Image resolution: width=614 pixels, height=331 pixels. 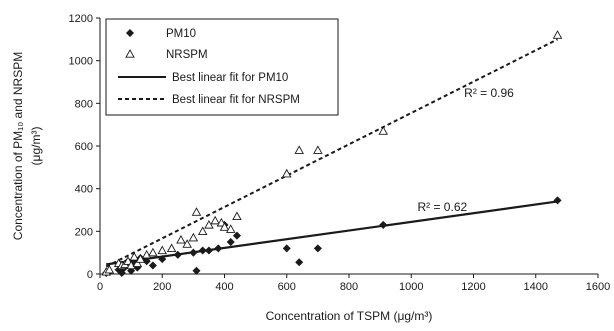 I want to click on annotations: R² = 0.62 R² = 0.96, so click(x=465, y=150).